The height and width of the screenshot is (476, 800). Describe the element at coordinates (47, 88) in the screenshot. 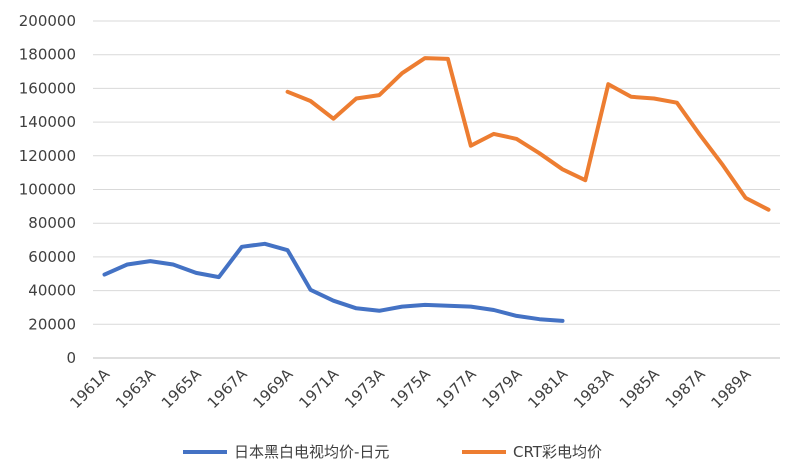

I see `y-tick-label: 160000` at that location.